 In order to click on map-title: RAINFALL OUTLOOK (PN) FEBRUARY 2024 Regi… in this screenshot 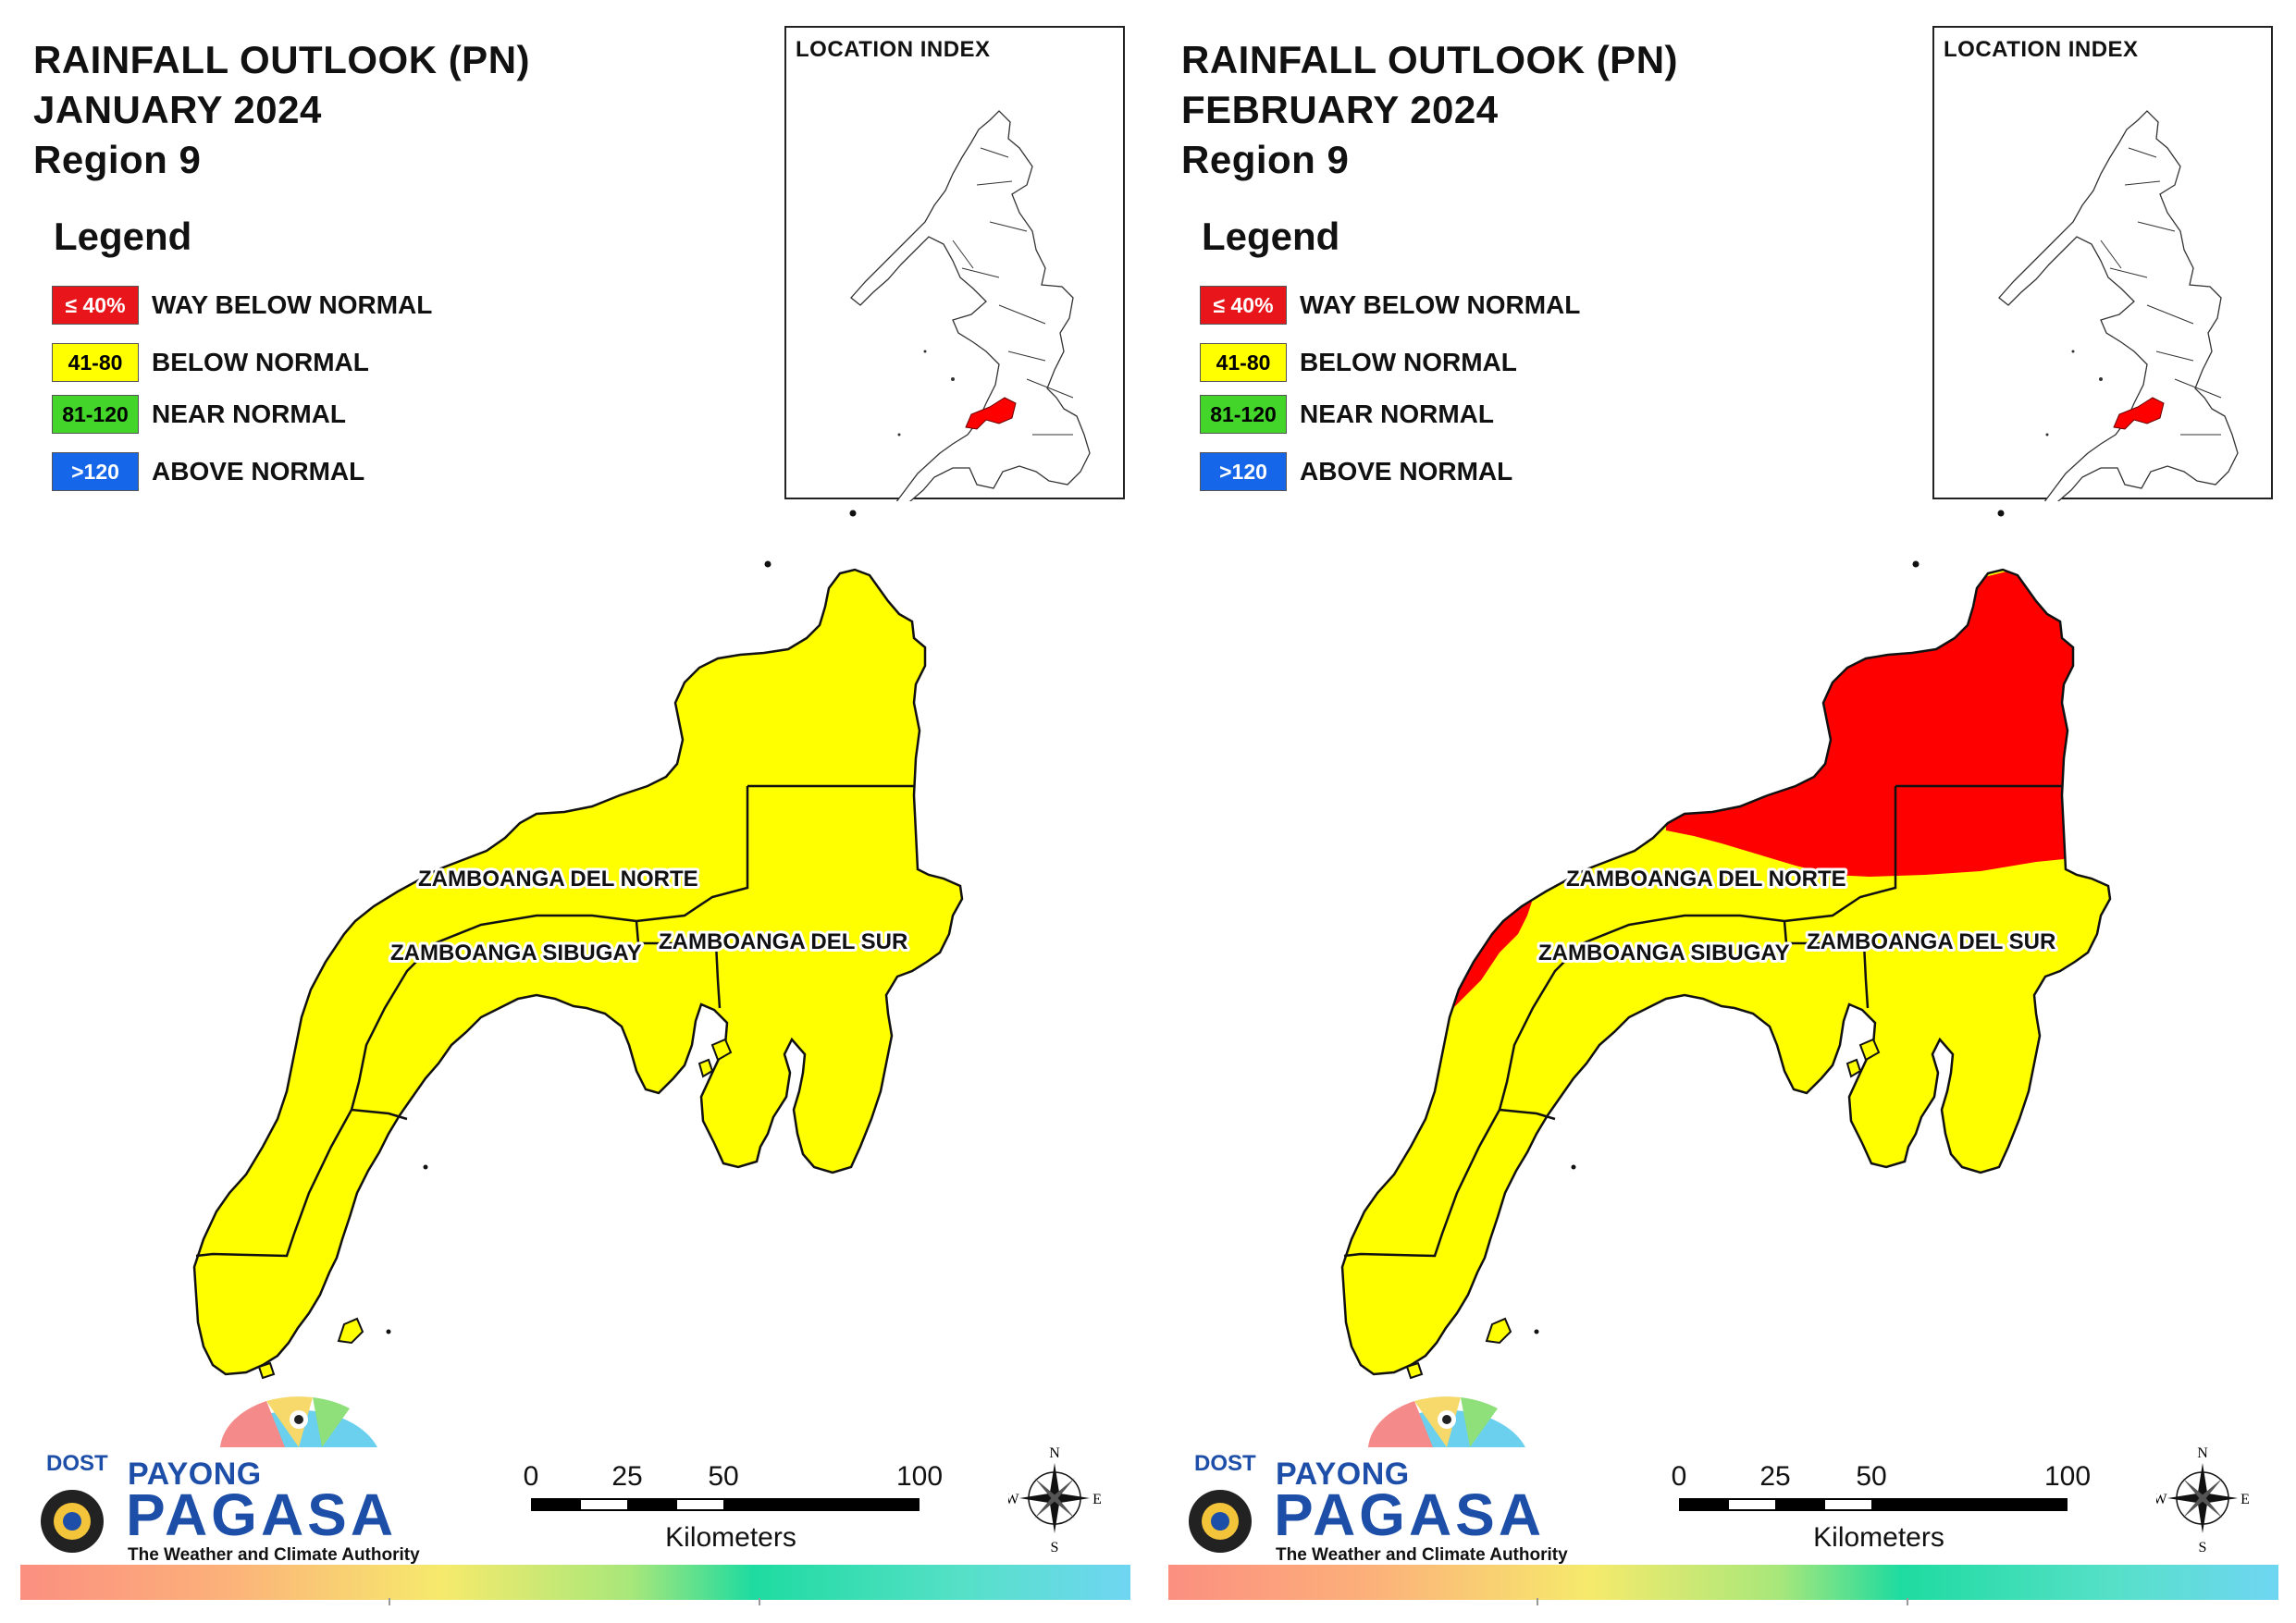, I will do `click(1429, 110)`.